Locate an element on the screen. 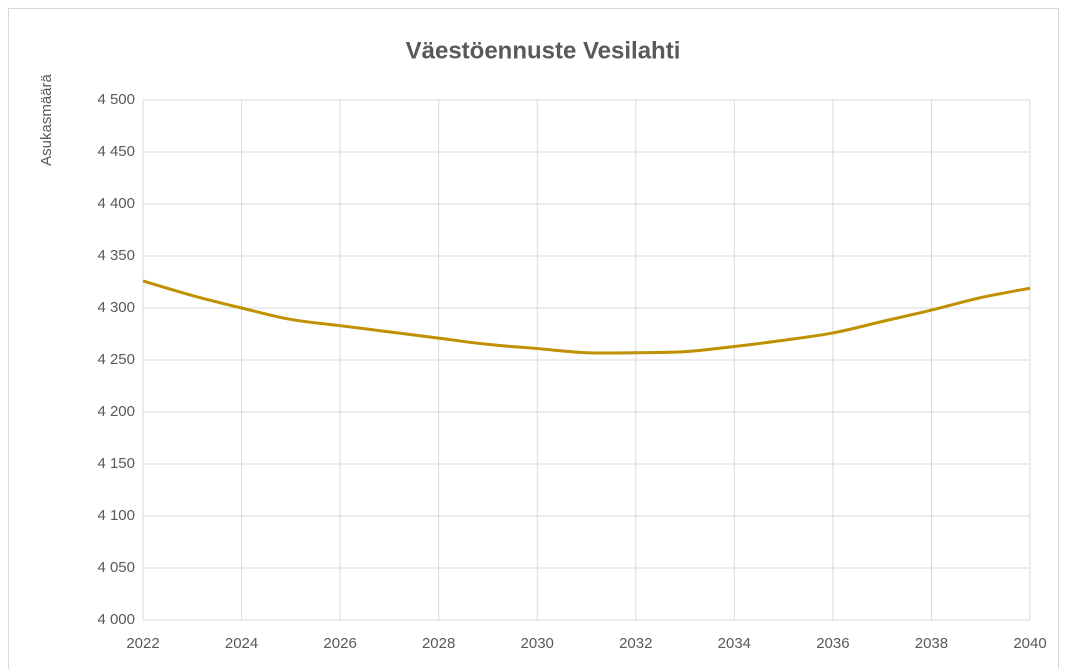 The height and width of the screenshot is (669, 1068). data-line is located at coordinates (586, 317).